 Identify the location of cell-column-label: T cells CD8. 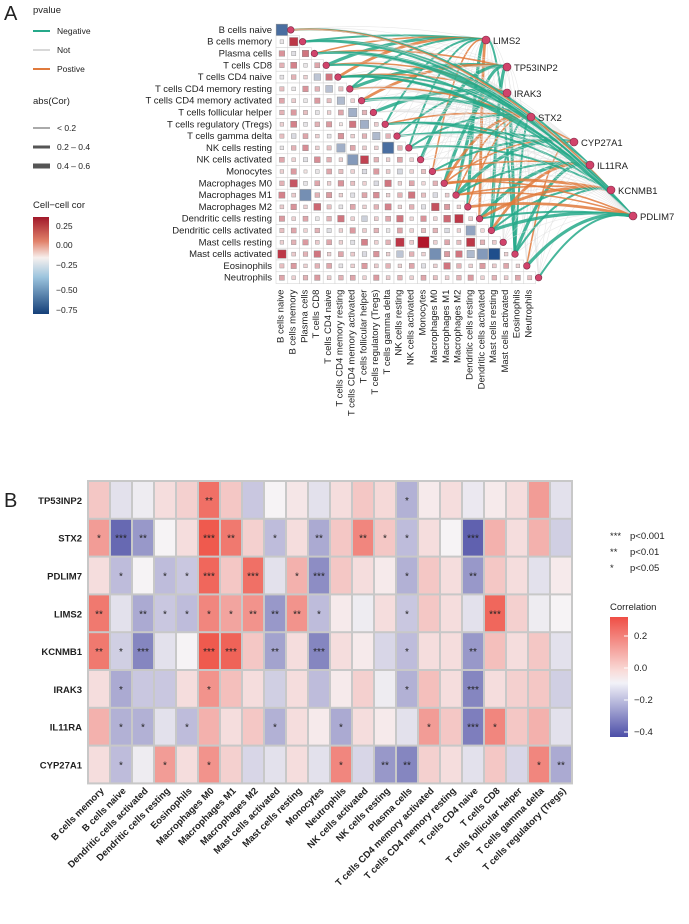
(316, 314).